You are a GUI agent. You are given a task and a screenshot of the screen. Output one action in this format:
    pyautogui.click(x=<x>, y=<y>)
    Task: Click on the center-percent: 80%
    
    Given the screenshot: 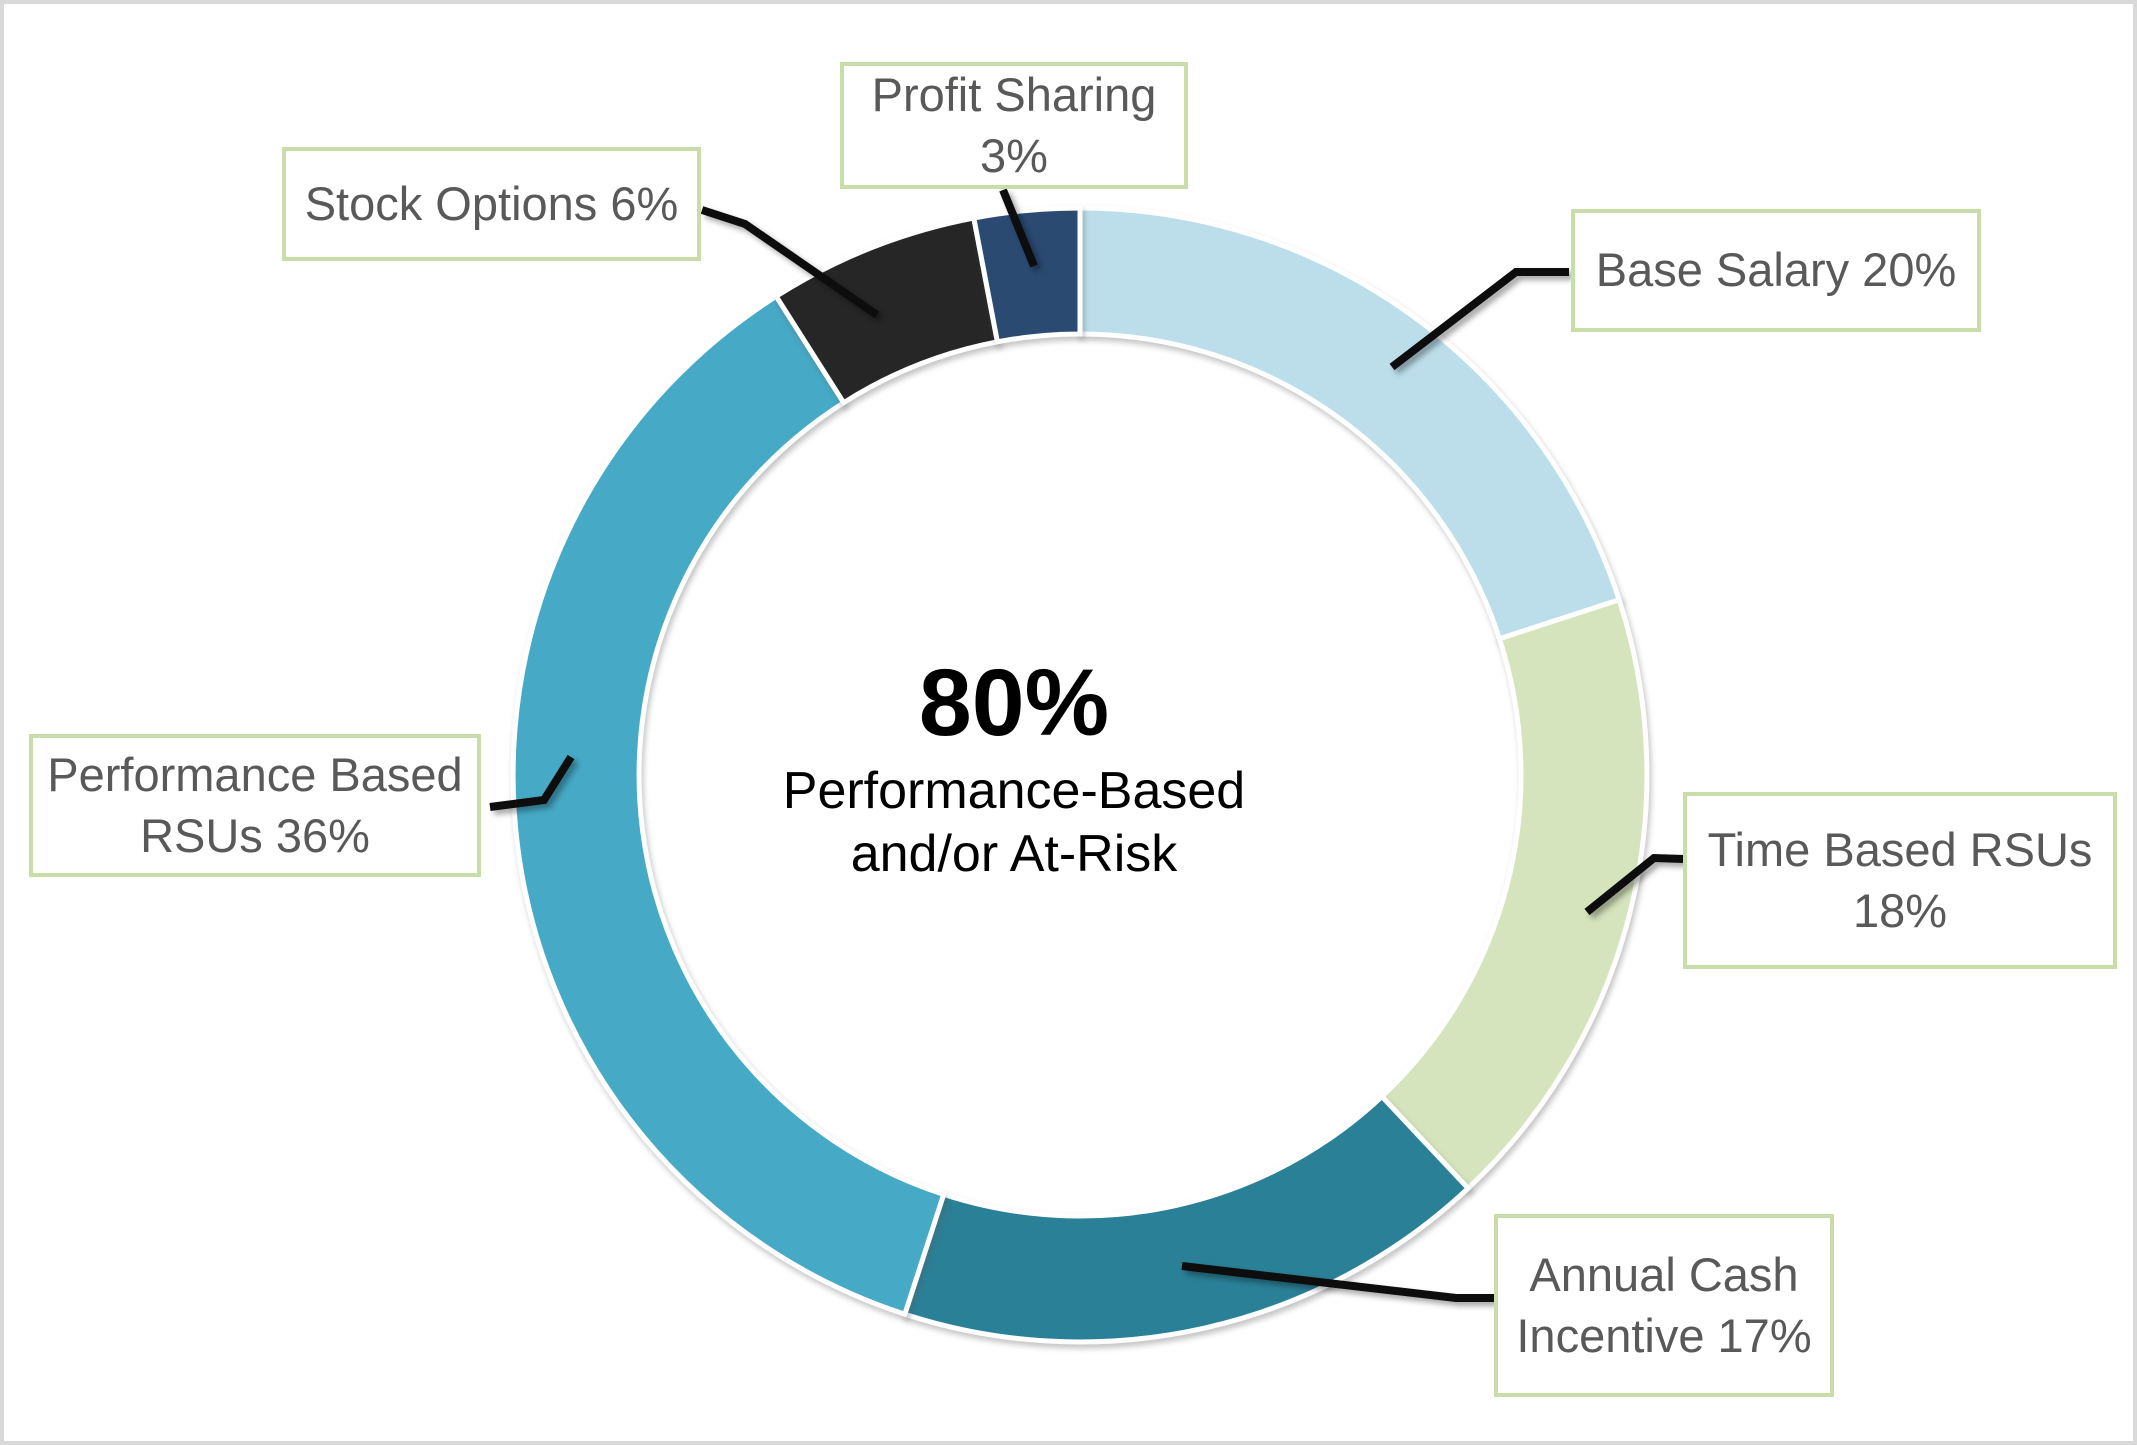 What is the action you would take?
    pyautogui.click(x=1014, y=703)
    